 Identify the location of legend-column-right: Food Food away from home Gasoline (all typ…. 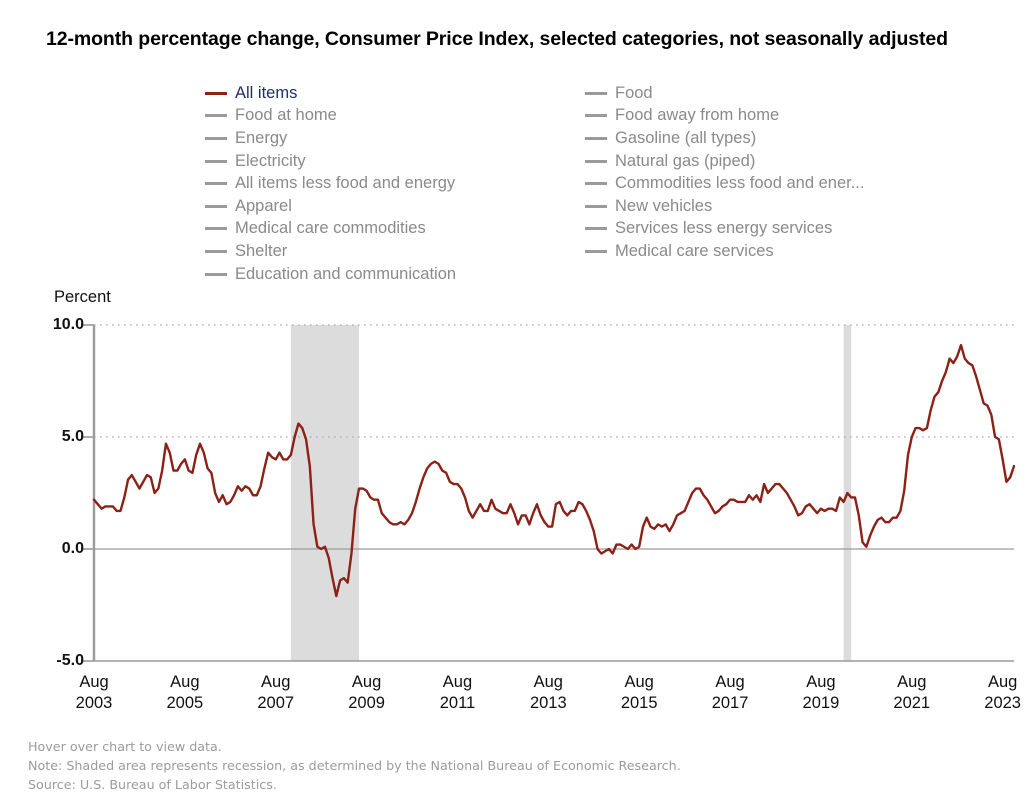
(785, 183).